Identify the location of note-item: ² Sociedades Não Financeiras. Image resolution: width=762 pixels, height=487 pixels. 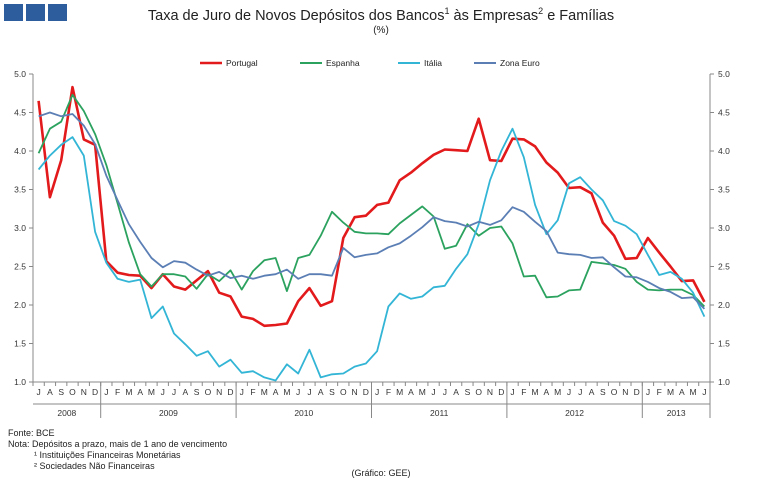
(94, 466).